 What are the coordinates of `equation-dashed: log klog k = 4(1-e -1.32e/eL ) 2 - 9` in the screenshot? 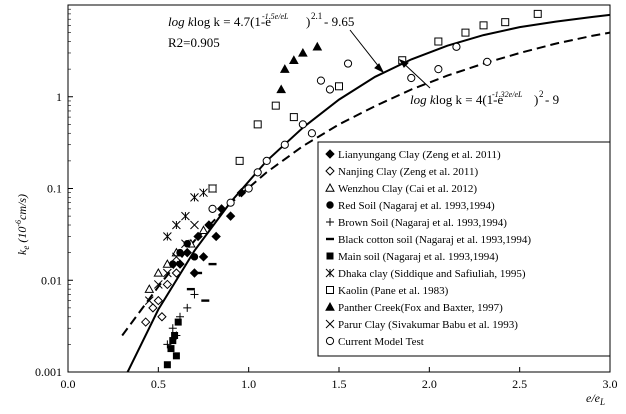 It's located at (484, 98).